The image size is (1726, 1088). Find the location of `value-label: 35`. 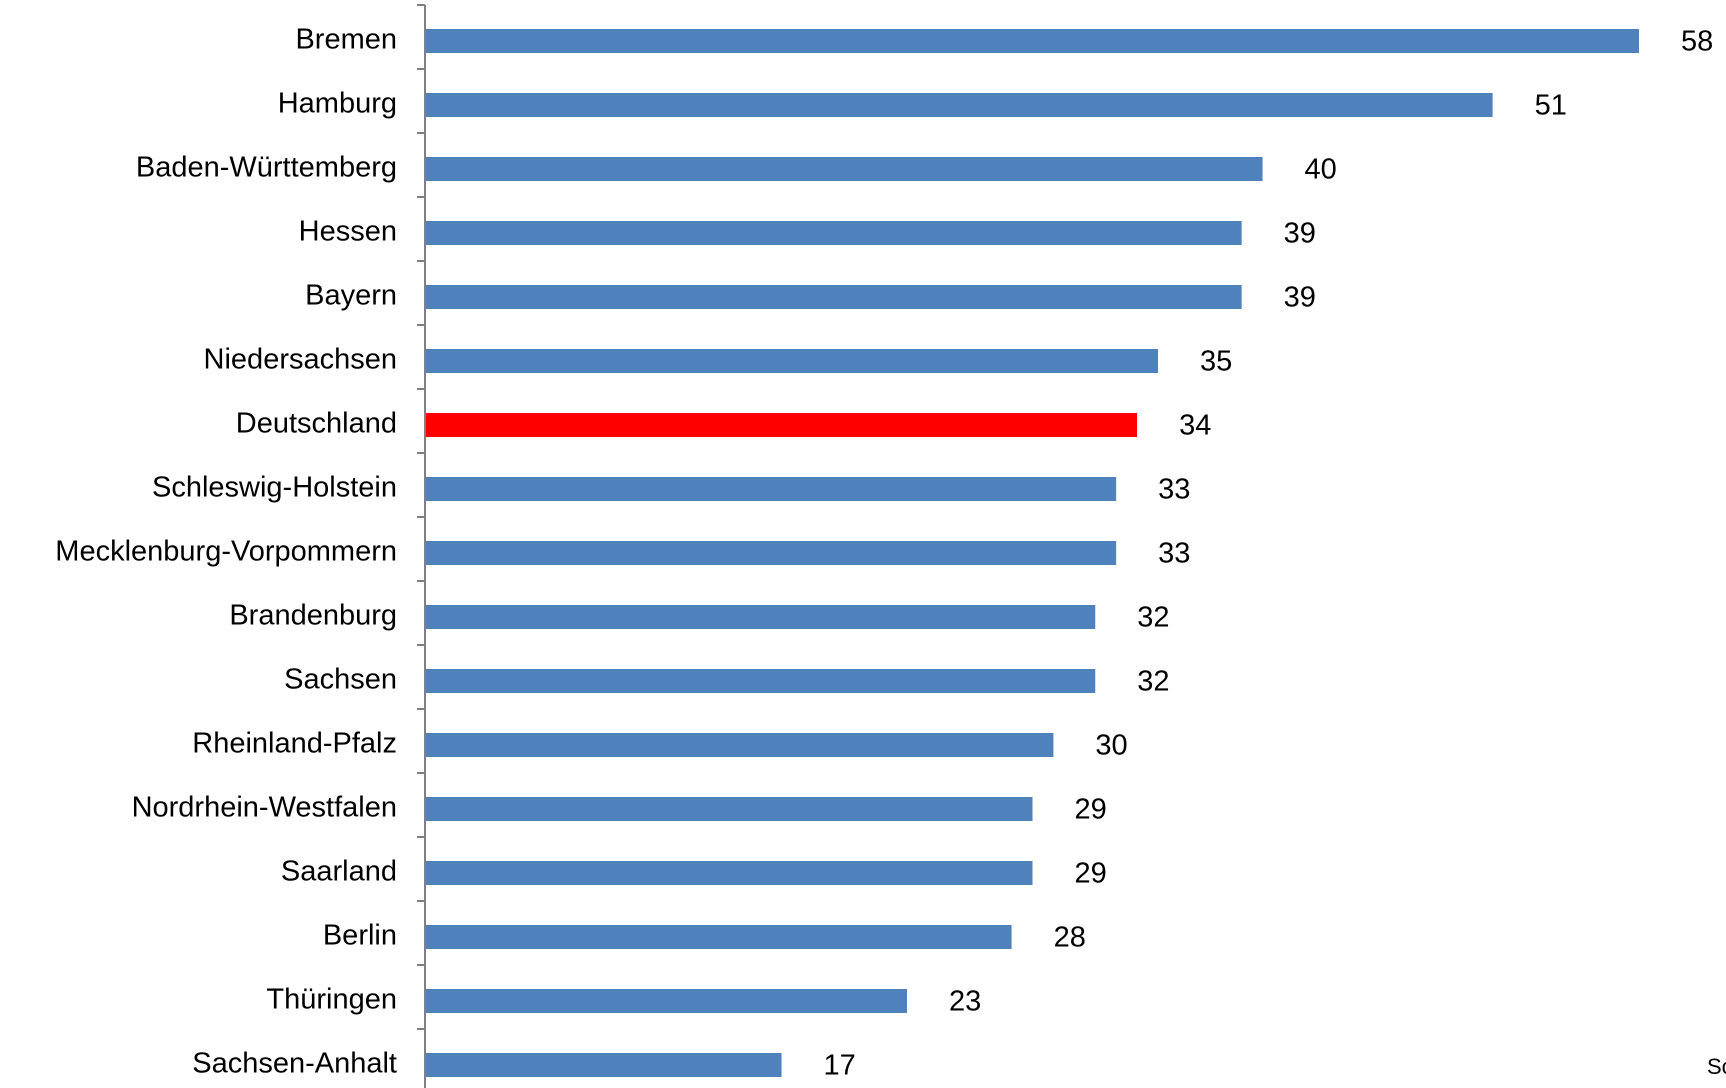

value-label: 35 is located at coordinates (1216, 362).